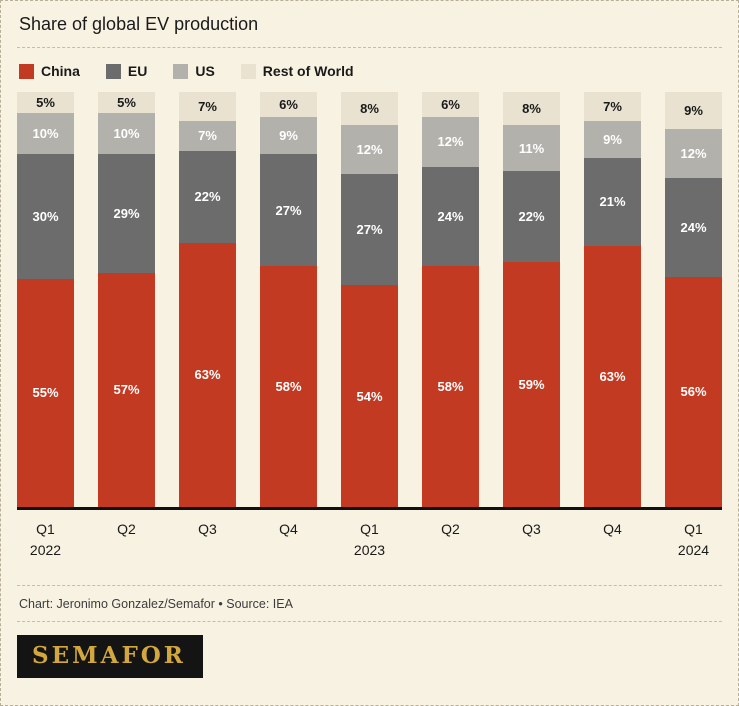 The height and width of the screenshot is (706, 739). I want to click on x-axis-labels: Q1 2022 Q2 Q3 Q4 Q1 2023 Q2 Q3 Q4 Q1 2024, so click(369, 535).